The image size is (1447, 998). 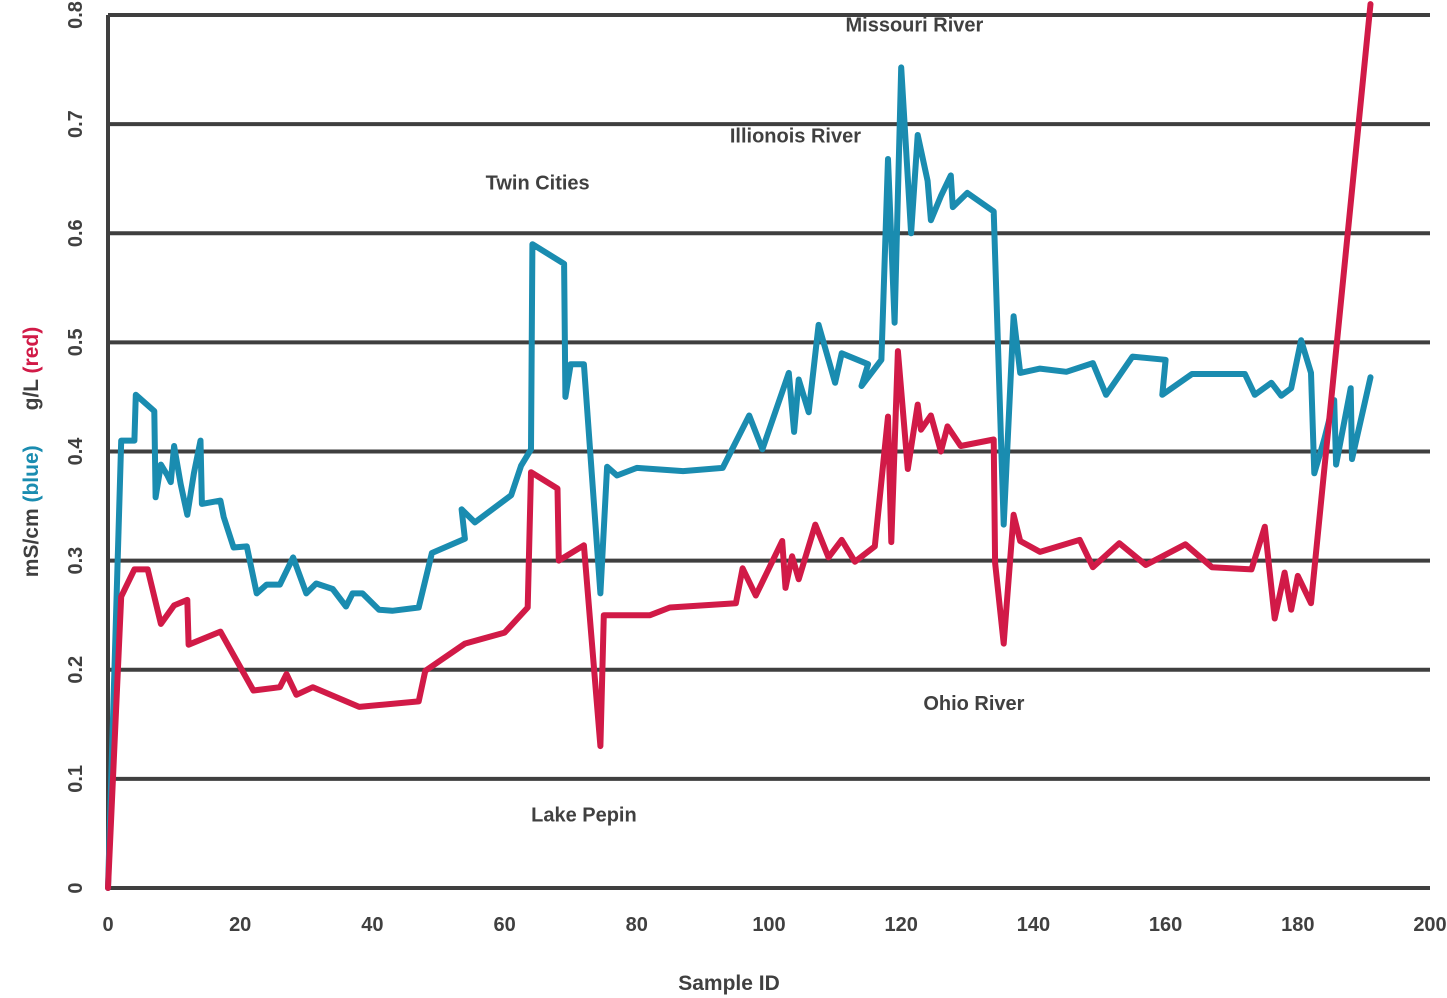 I want to click on annotation-label: Twin Cities, so click(x=538, y=184).